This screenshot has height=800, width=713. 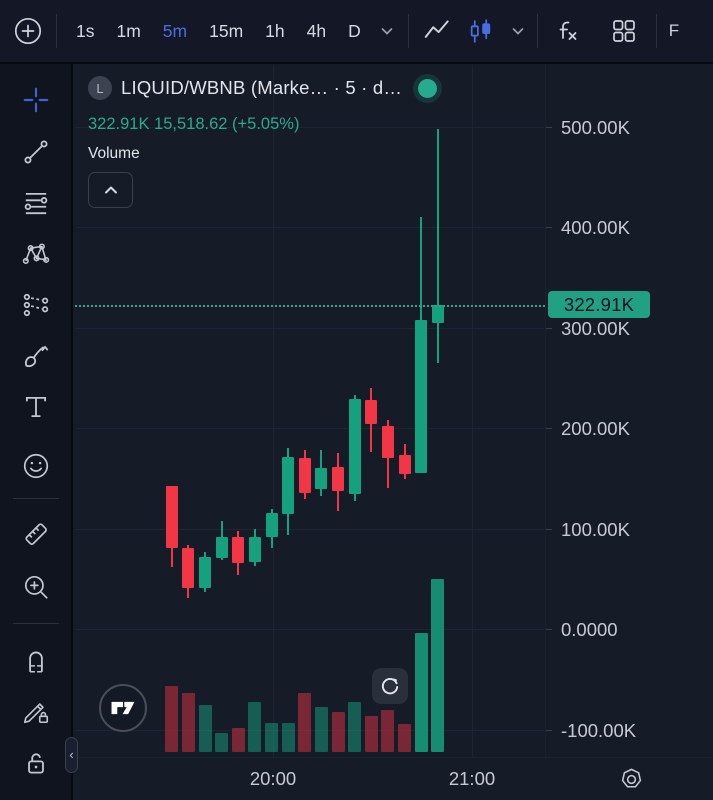 What do you see at coordinates (673, 30) in the screenshot?
I see `clipped-toolbar-label: F` at bounding box center [673, 30].